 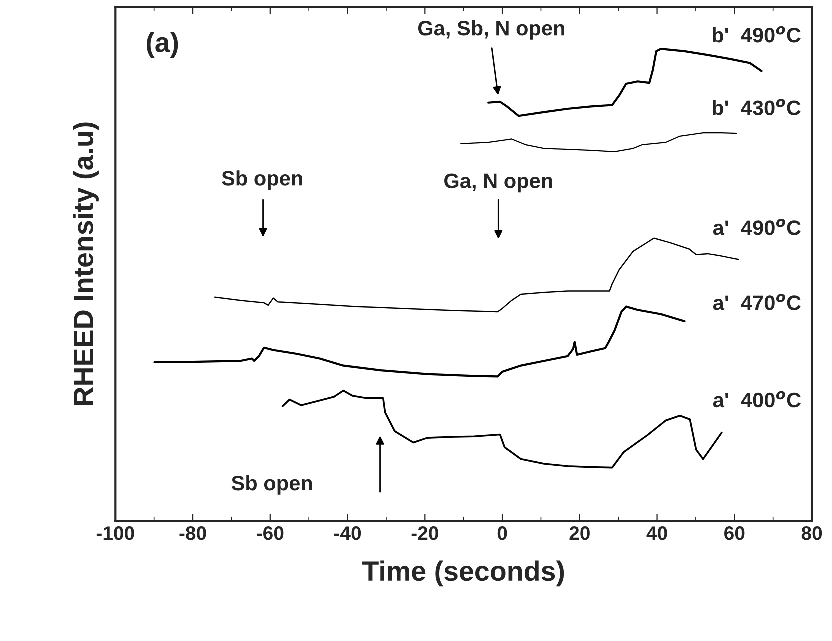 What do you see at coordinates (757, 399) in the screenshot?
I see `series-label: a' 400$^{o}$C` at bounding box center [757, 399].